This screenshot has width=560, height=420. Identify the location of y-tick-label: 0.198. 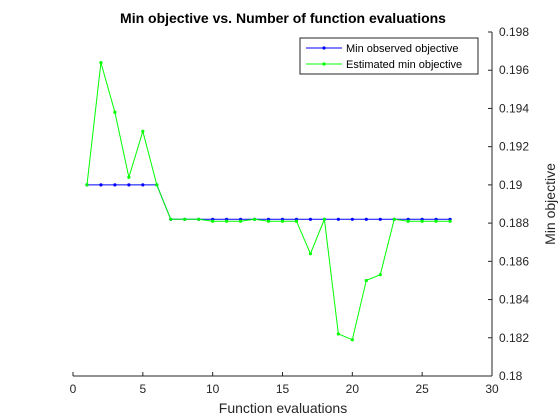
(514, 32).